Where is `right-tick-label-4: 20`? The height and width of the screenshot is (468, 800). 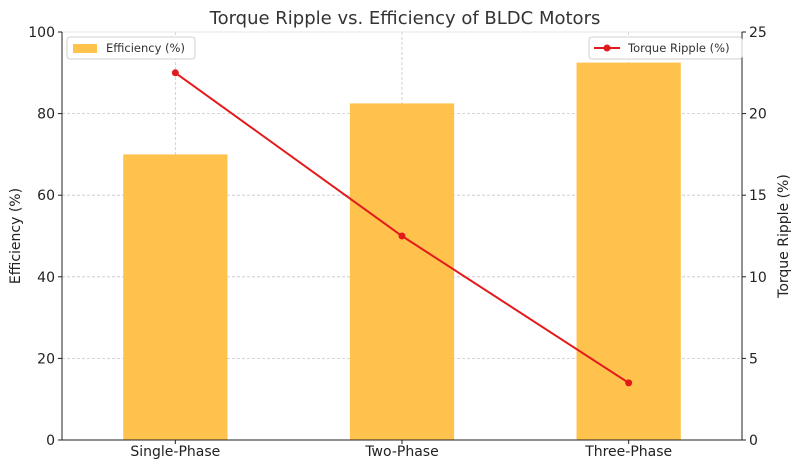
right-tick-label-4: 20 is located at coordinates (758, 115).